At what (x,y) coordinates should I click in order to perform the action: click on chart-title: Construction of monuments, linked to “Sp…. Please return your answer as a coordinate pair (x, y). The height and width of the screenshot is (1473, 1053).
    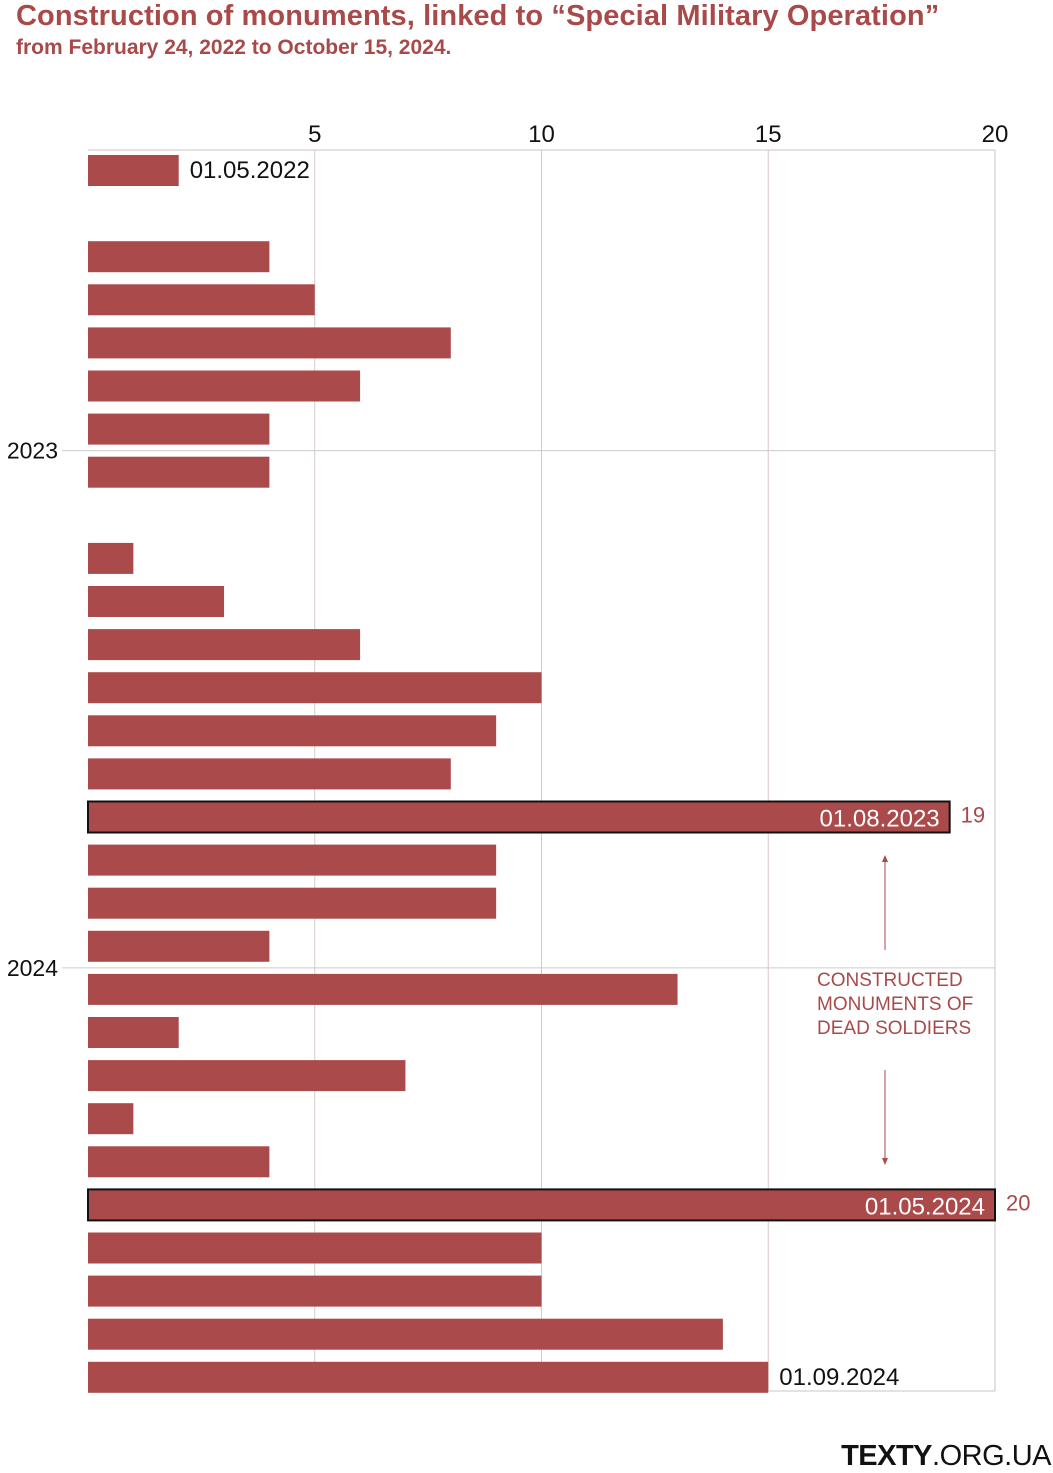
    Looking at the image, I should click on (478, 16).